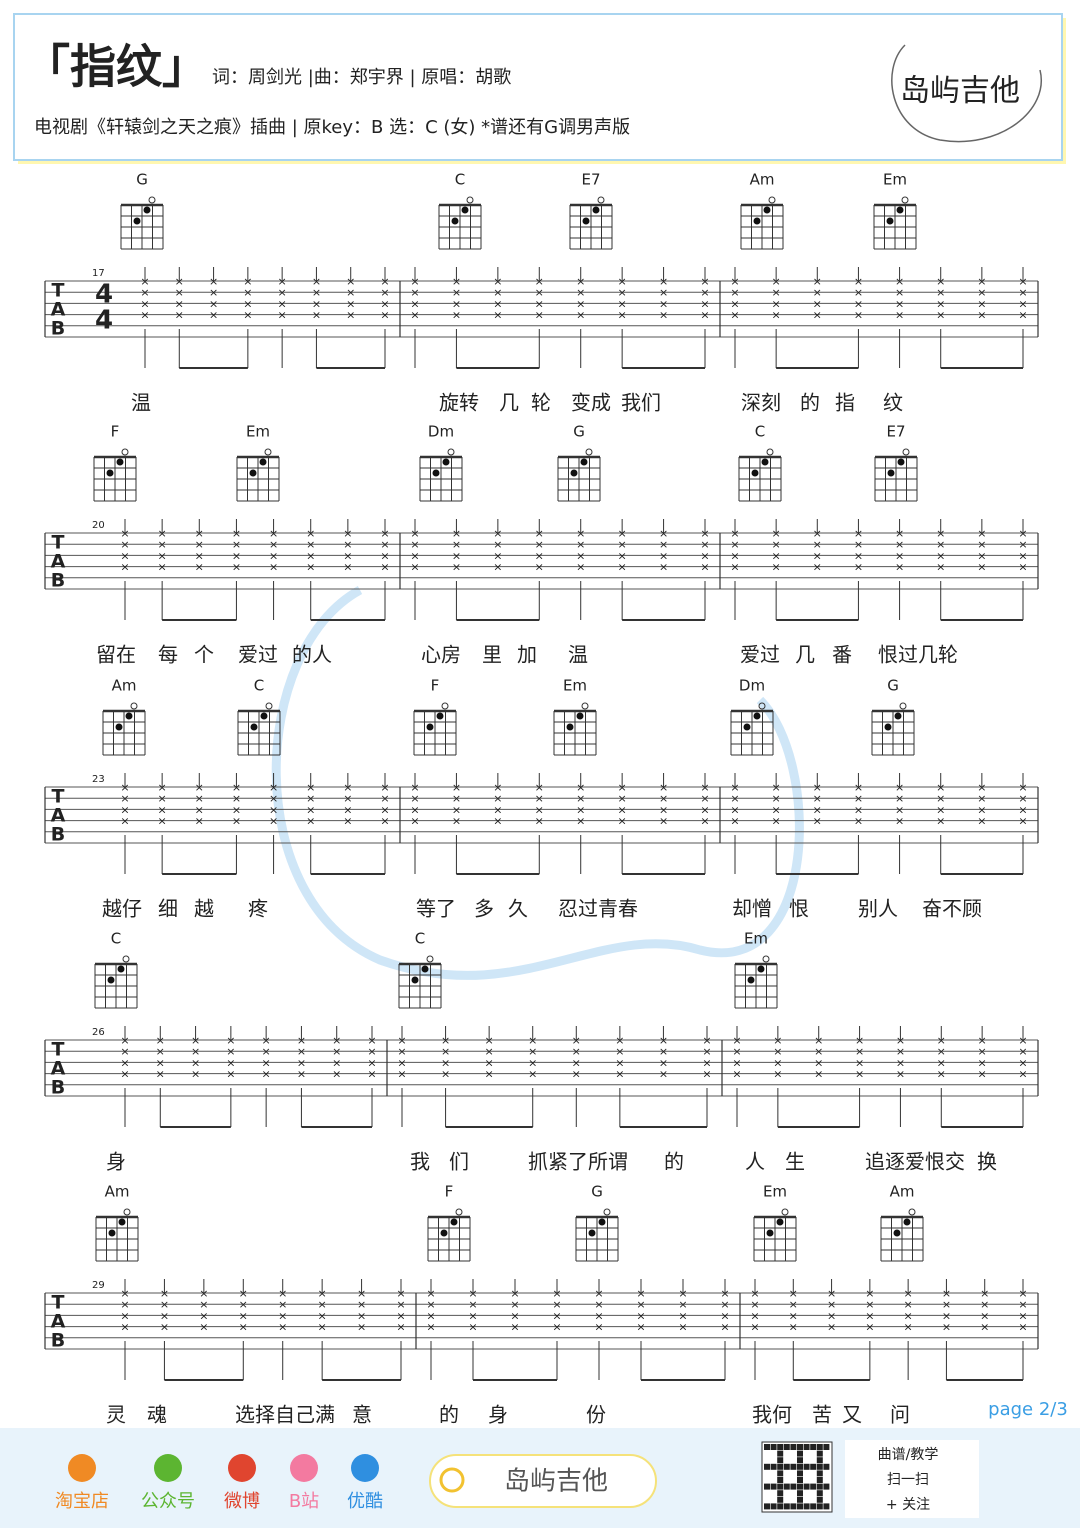 This screenshot has width=1080, height=1528. Describe the element at coordinates (987, 1162) in the screenshot. I see `lyric: 换` at that location.